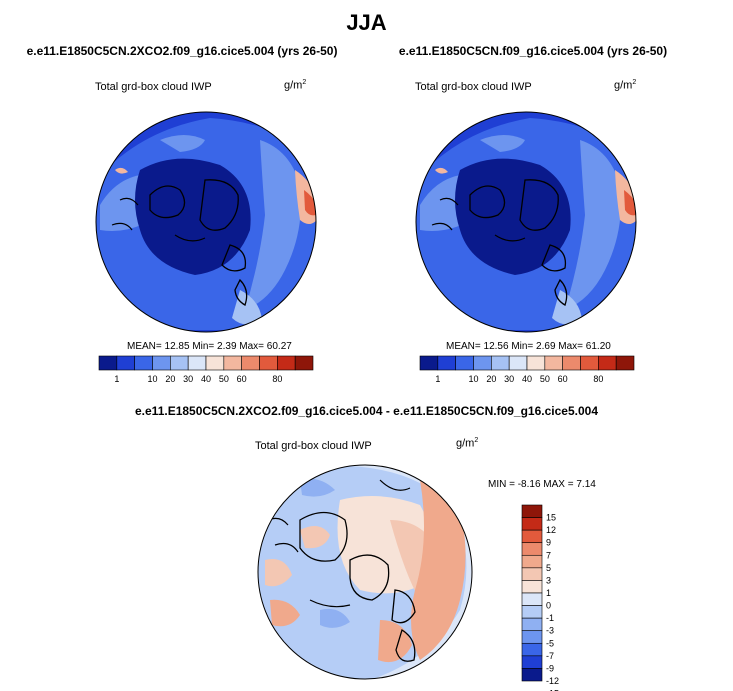 This screenshot has height=691, width=733. What do you see at coordinates (548, 568) in the screenshot?
I see `colorbar-tick-label: 5` at bounding box center [548, 568].